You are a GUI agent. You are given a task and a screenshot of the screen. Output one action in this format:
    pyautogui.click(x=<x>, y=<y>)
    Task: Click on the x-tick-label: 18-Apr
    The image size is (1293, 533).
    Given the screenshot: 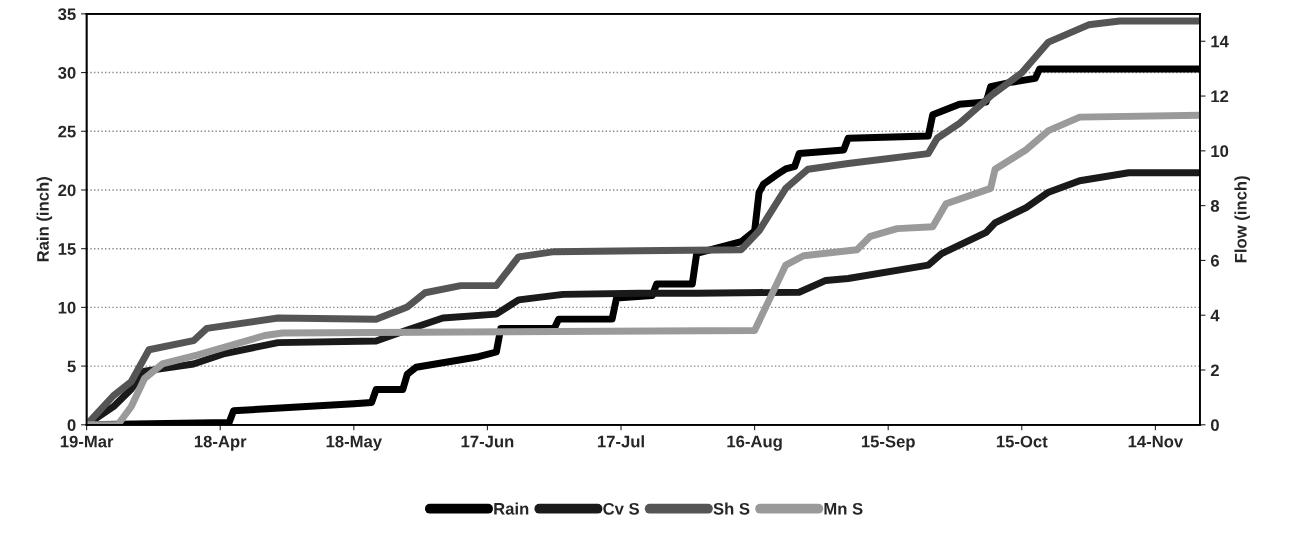 What is the action you would take?
    pyautogui.click(x=220, y=443)
    